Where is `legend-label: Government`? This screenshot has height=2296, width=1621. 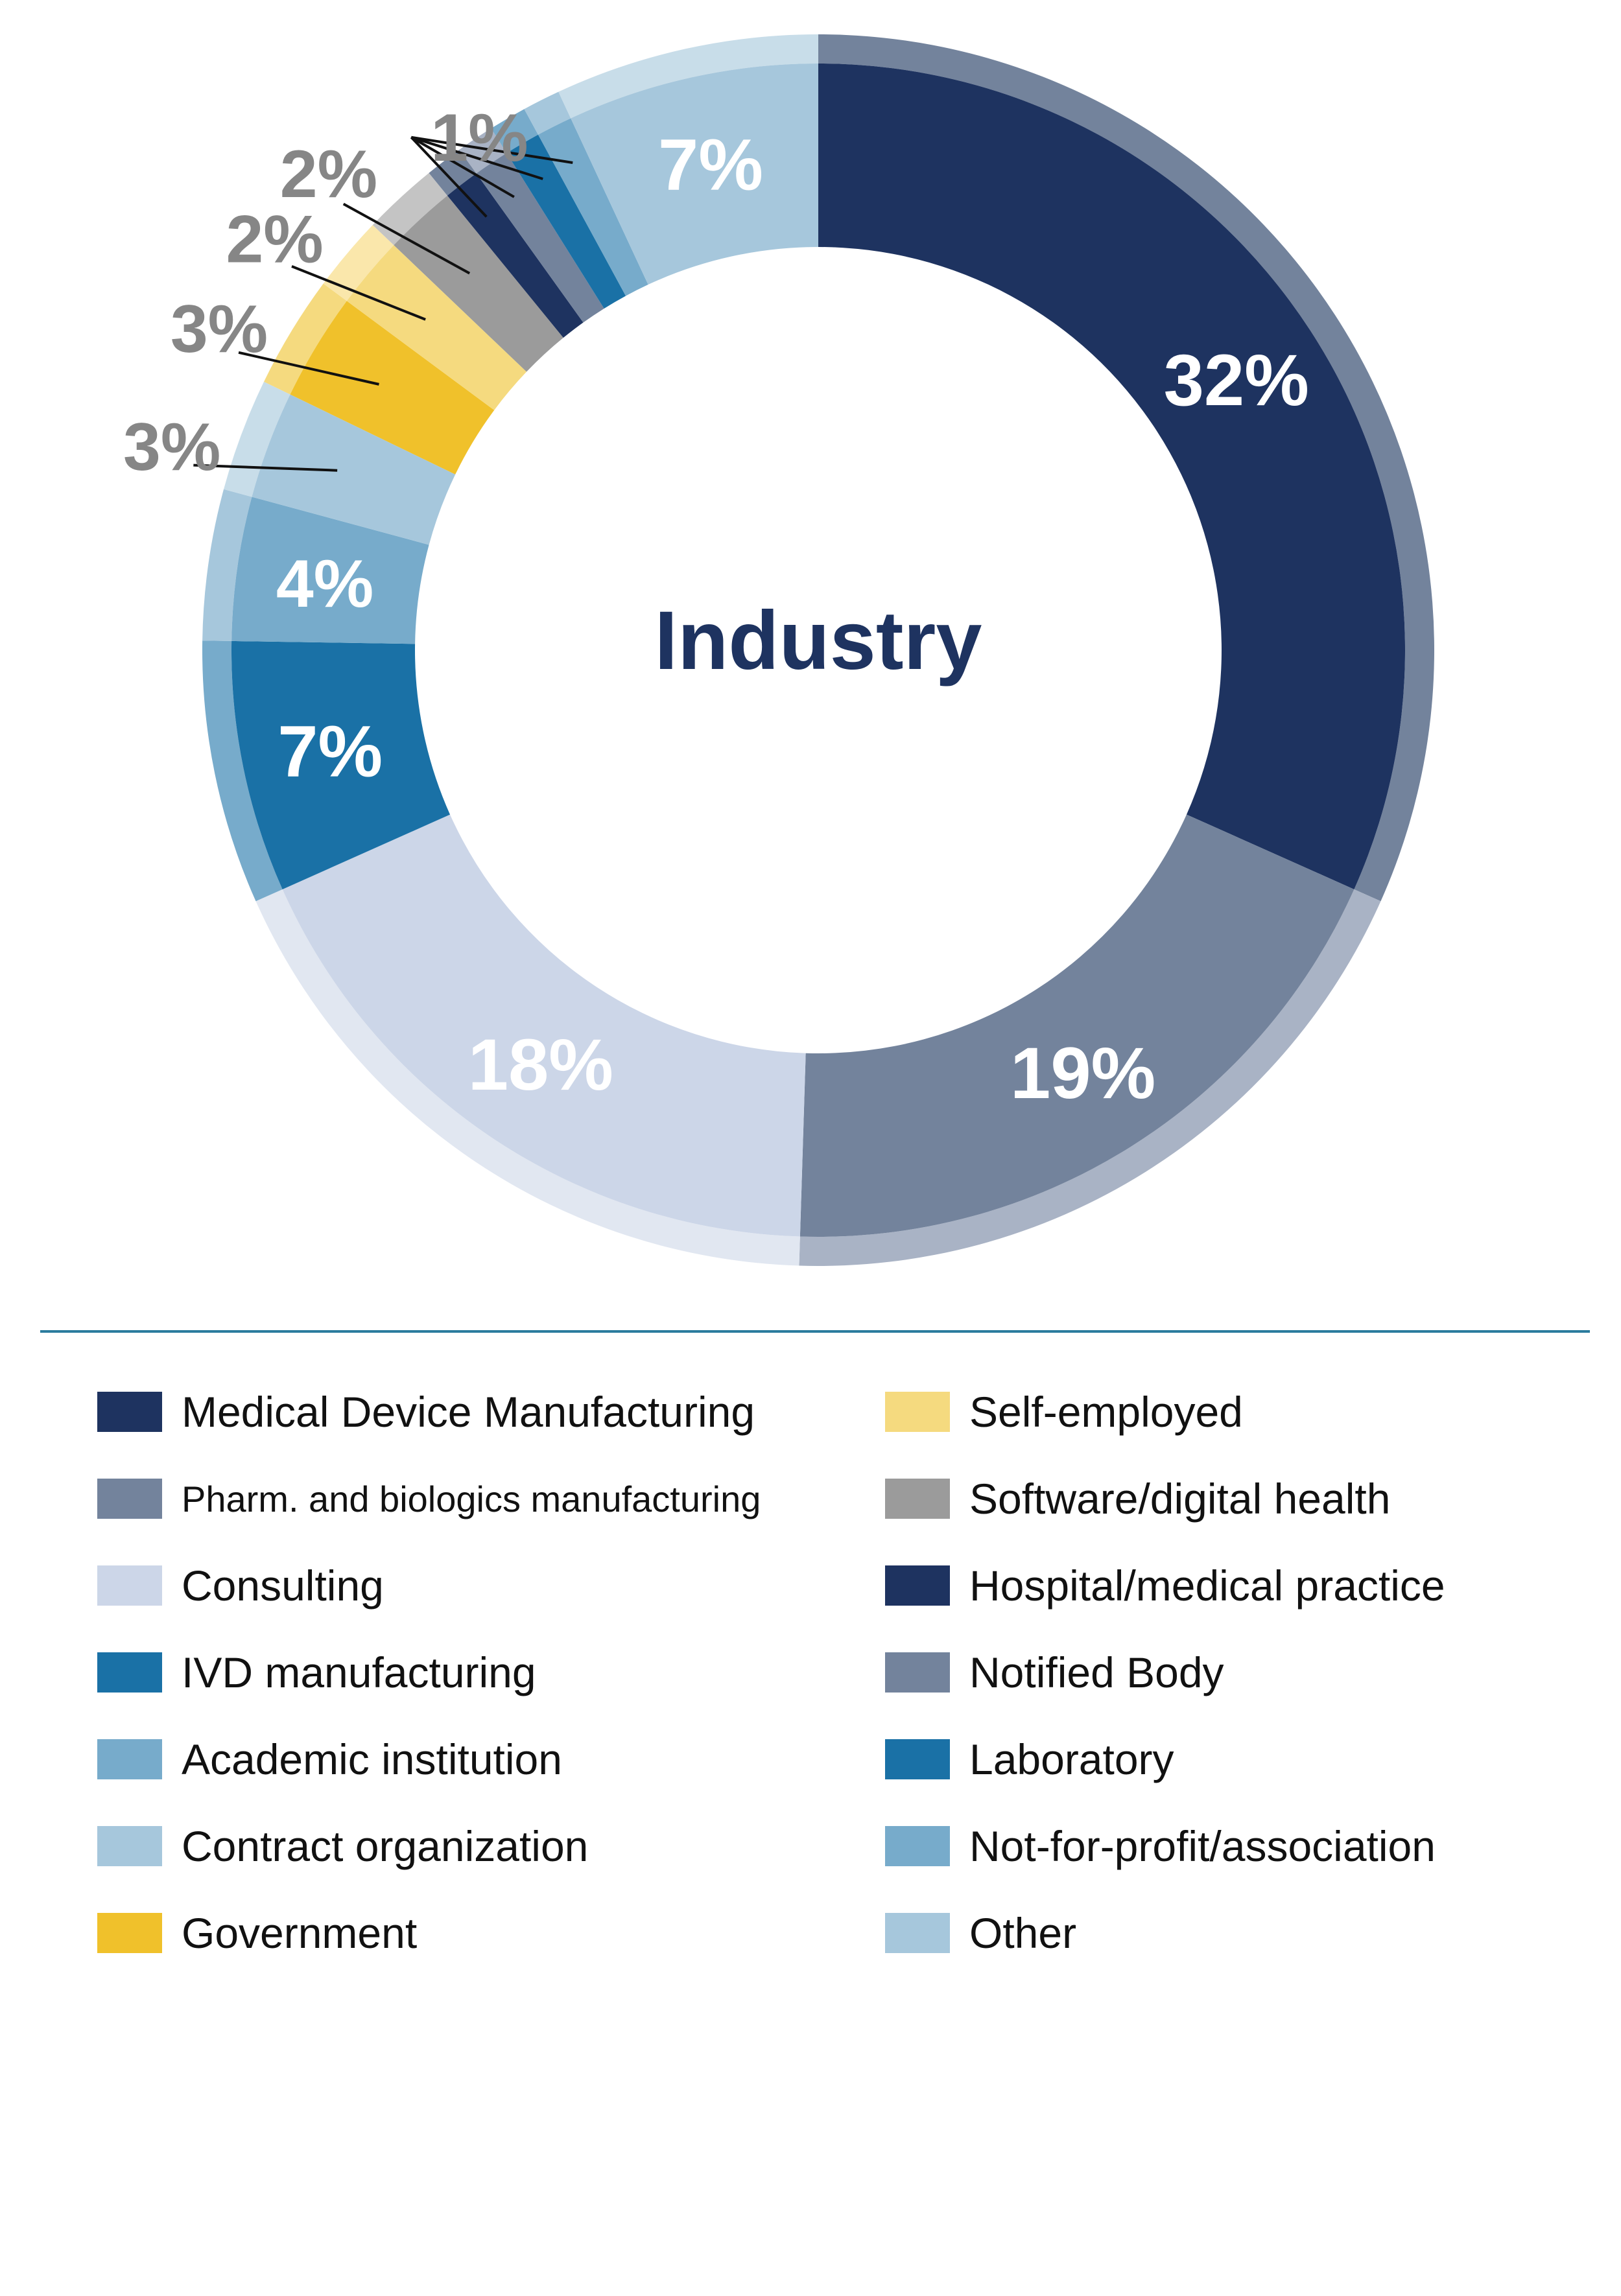
legend-label: Government is located at coordinates (300, 1933).